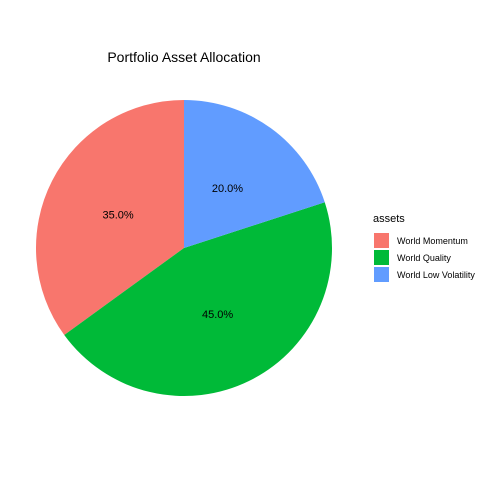 The height and width of the screenshot is (480, 480). Describe the element at coordinates (436, 275) in the screenshot. I see `legend-label-world-low-volatility: World Low Volatility` at that location.